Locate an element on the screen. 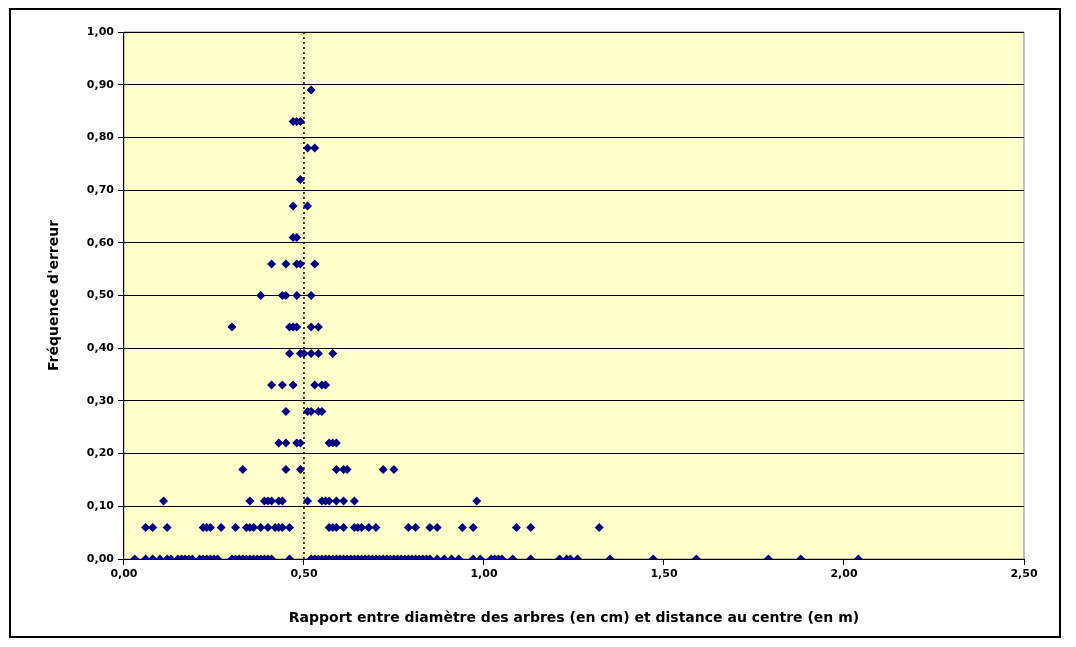  x-tick-label: 0,50 is located at coordinates (304, 574).